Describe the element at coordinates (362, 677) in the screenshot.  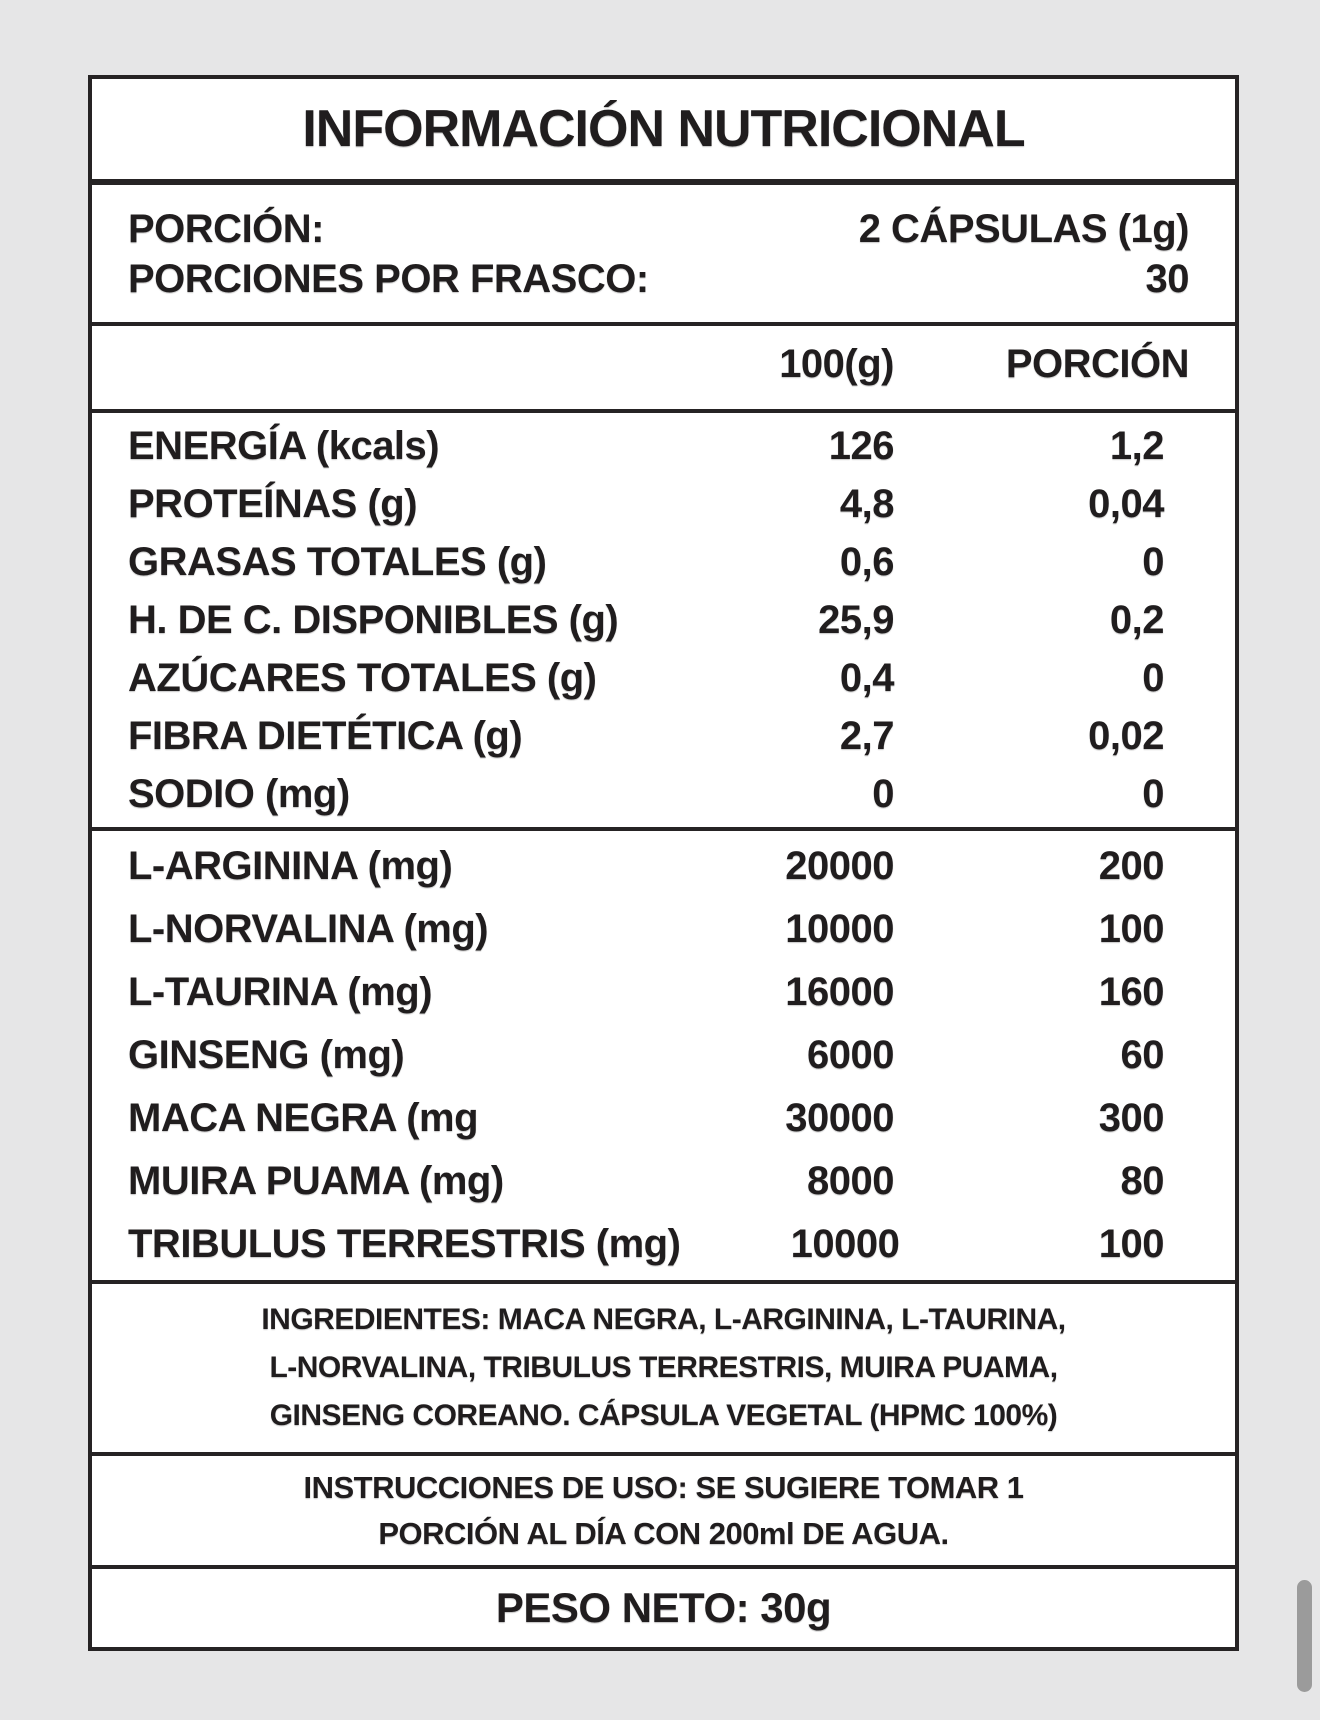
I see `nutrient-label: AZÚCARES TOTALES (g)` at that location.